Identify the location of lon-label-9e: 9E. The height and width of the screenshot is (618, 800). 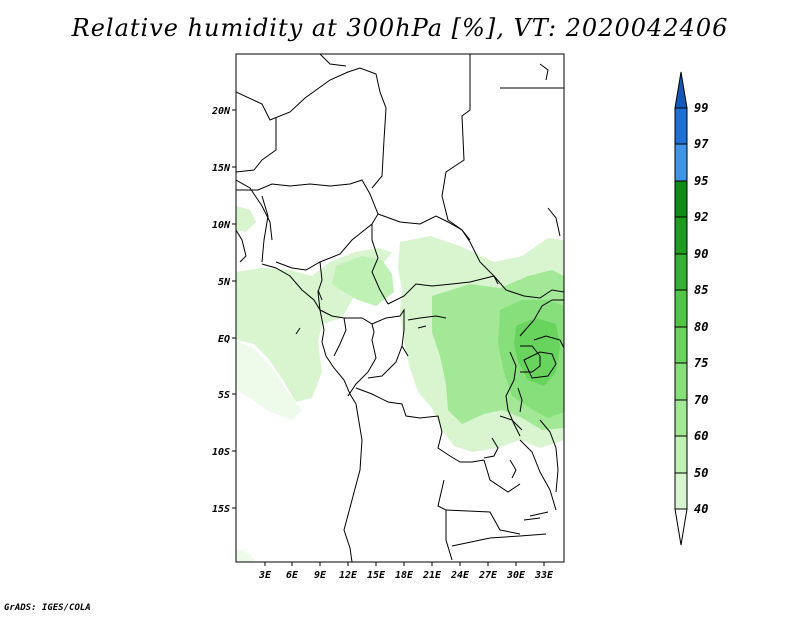
(320, 575).